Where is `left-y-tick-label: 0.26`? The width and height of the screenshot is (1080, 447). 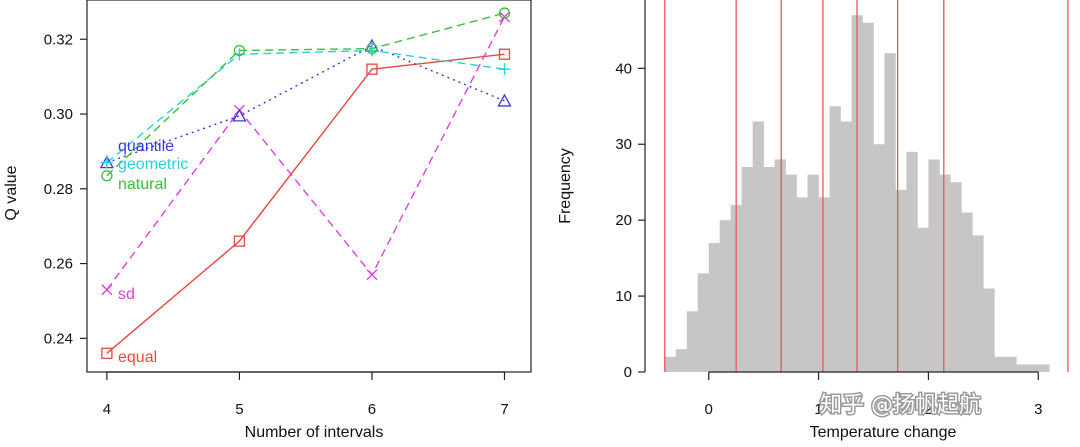 left-y-tick-label: 0.26 is located at coordinates (58, 264).